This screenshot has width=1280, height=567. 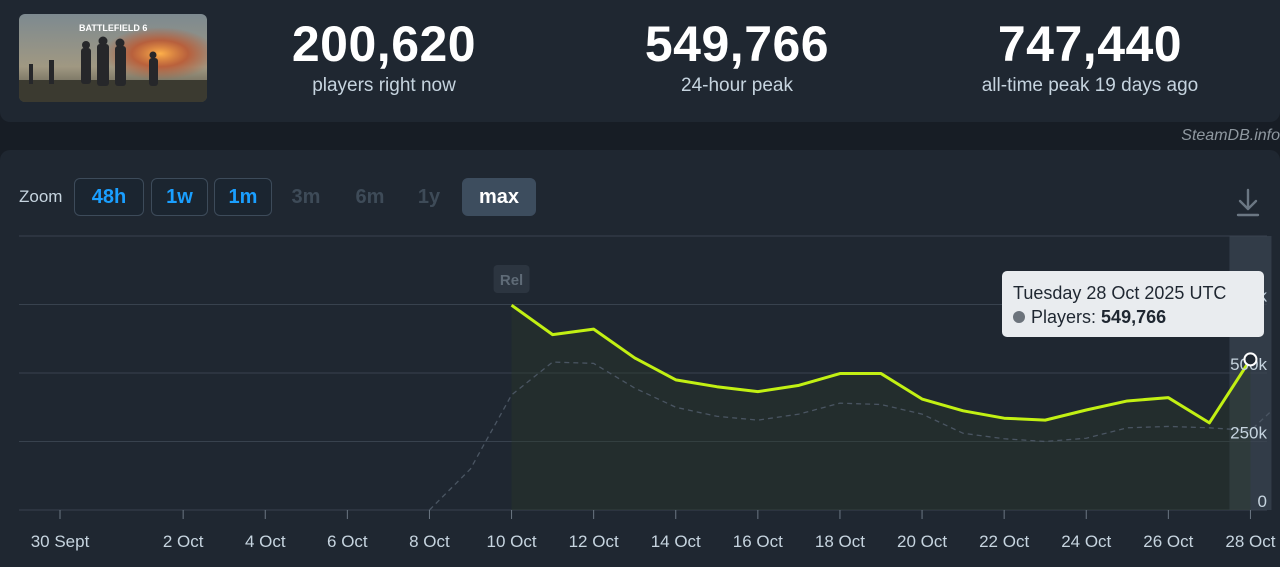 I want to click on tooltip-value: 549,766, so click(x=1134, y=317).